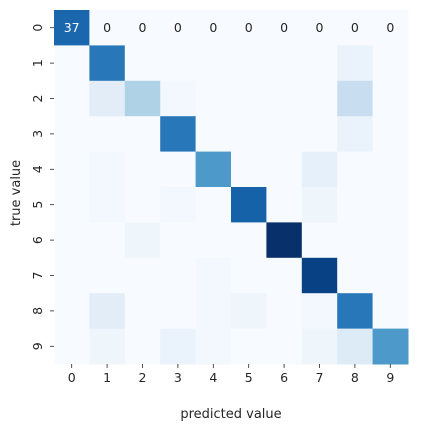  What do you see at coordinates (249, 377) in the screenshot?
I see `x-tick-label: 5` at bounding box center [249, 377].